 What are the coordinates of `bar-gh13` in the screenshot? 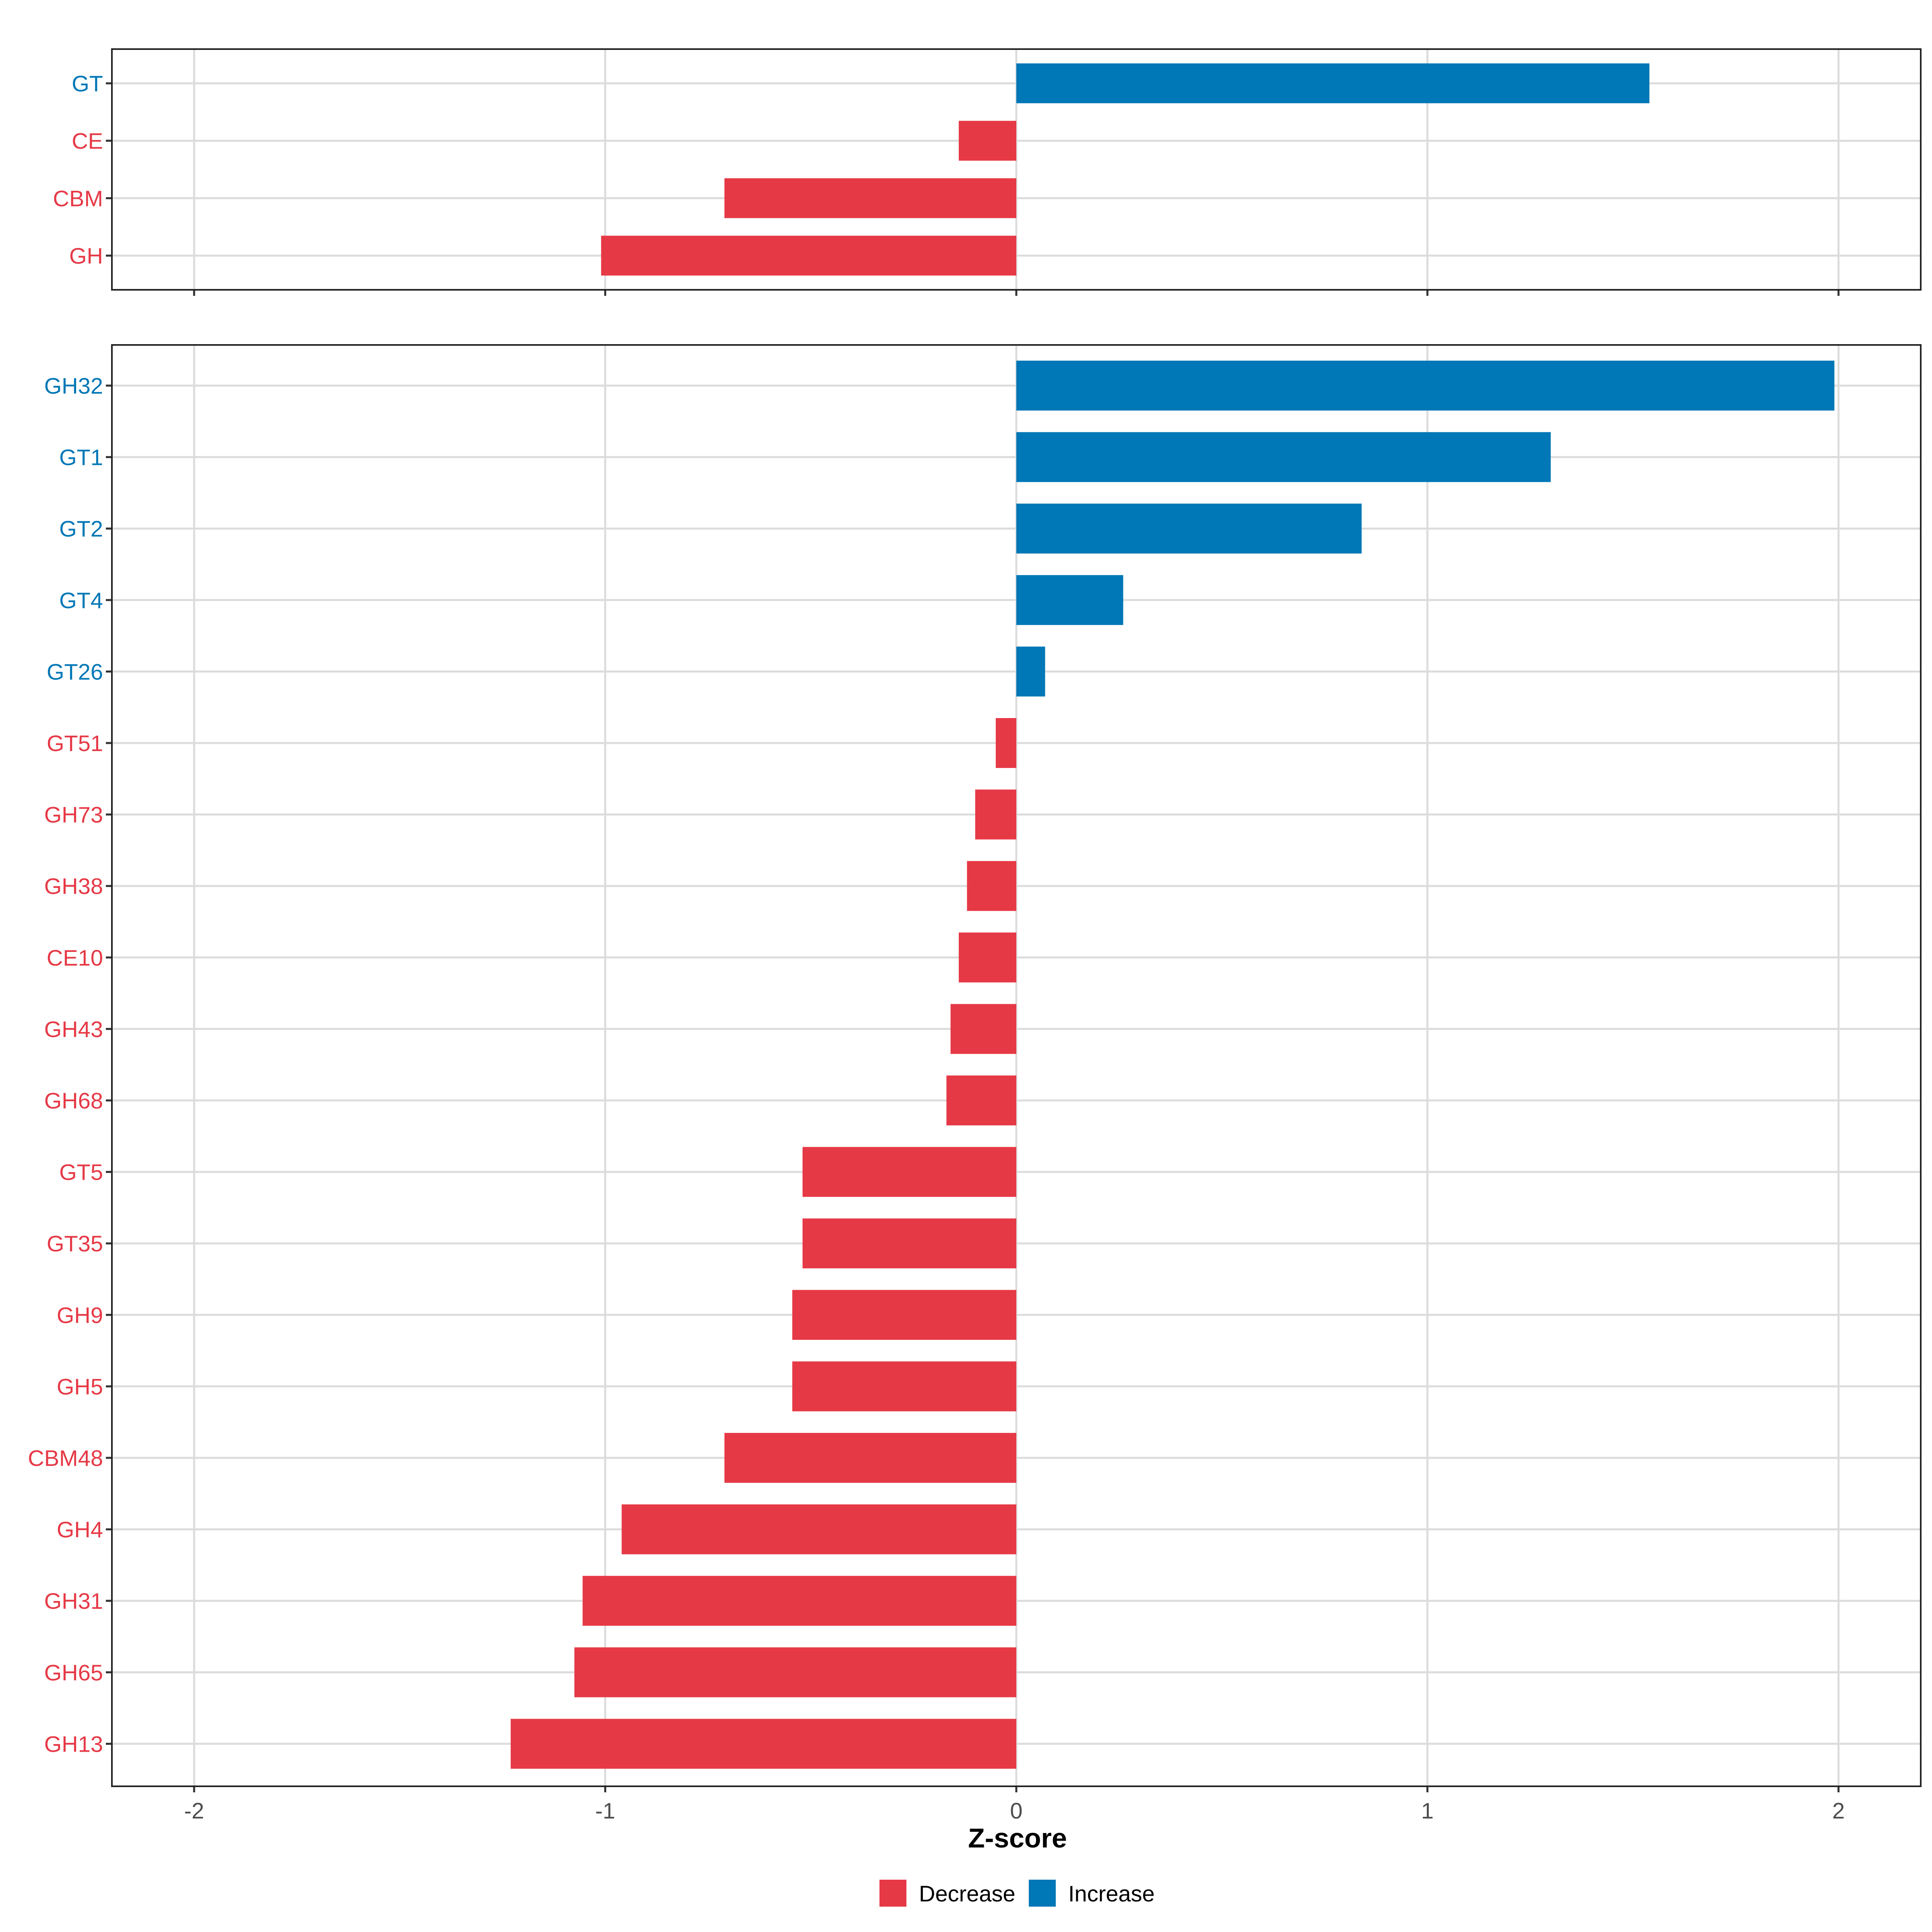 It's located at (763, 1744).